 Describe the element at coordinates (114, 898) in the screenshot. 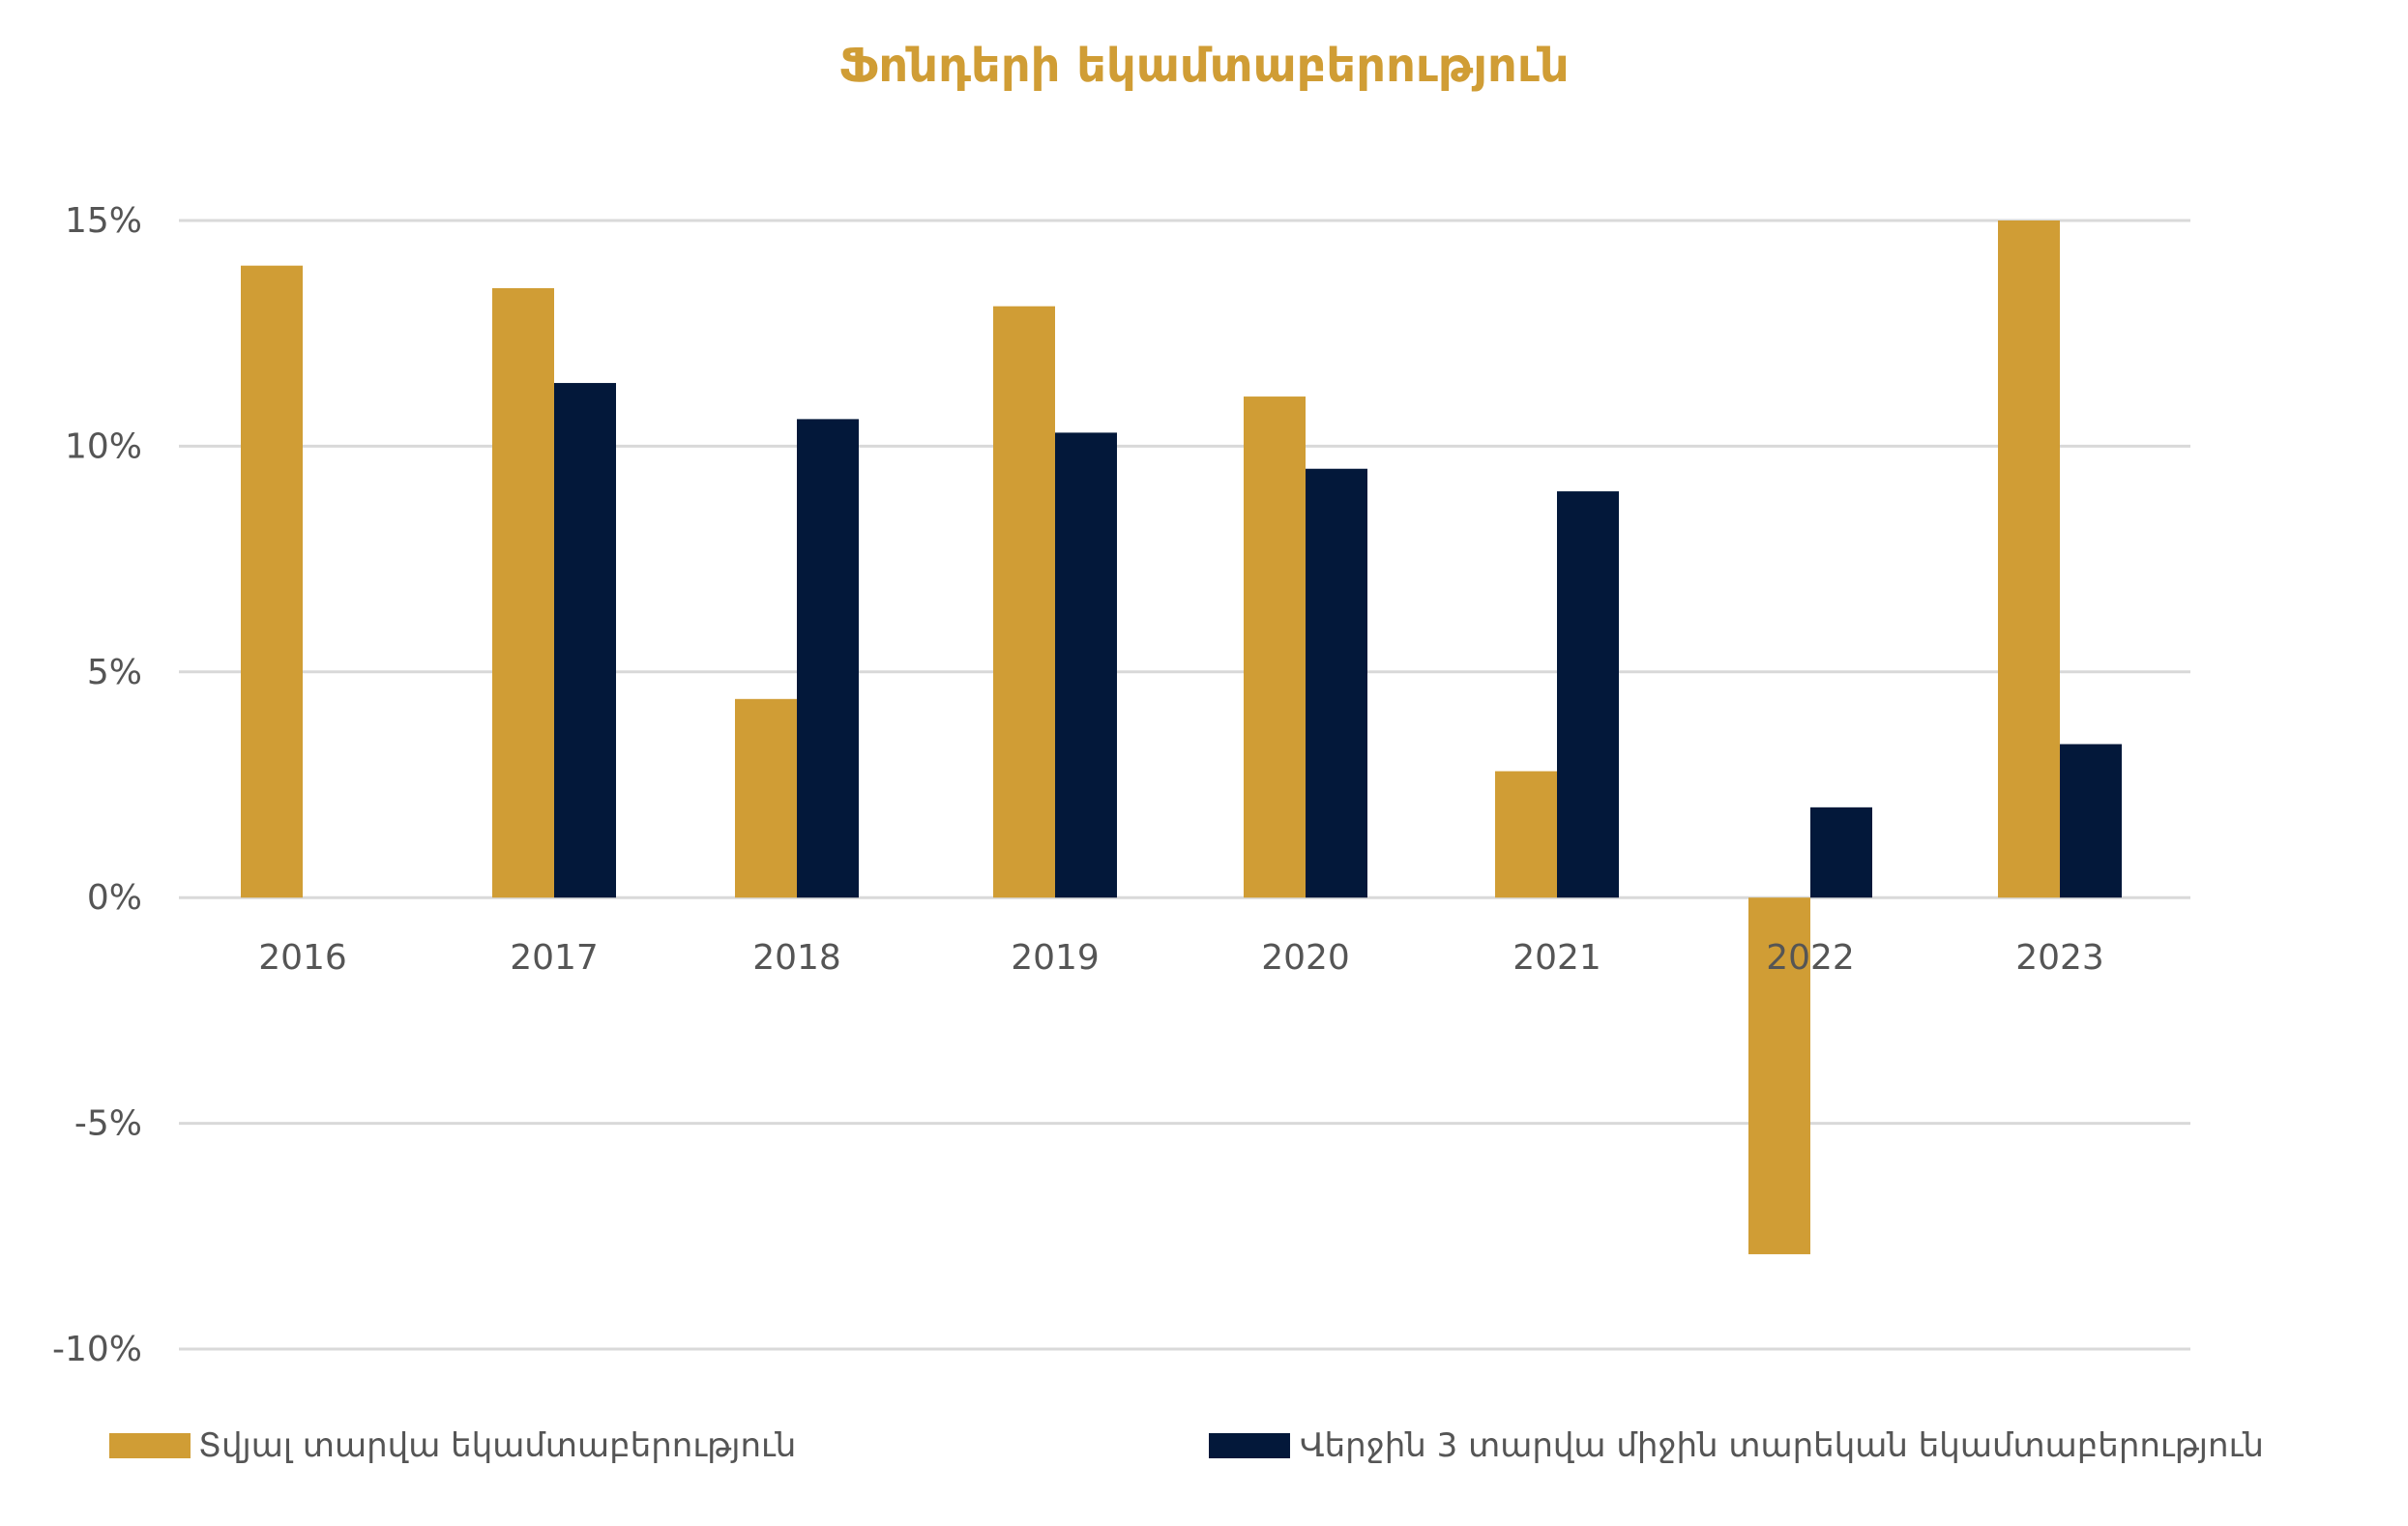

I see `y-tick-label: 0%` at that location.